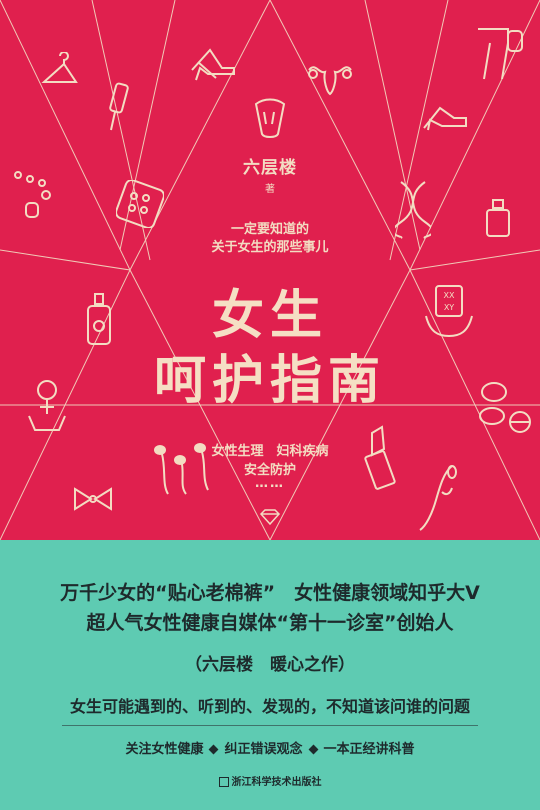 The width and height of the screenshot is (540, 810). I want to click on author-name: 六层楼, so click(270, 168).